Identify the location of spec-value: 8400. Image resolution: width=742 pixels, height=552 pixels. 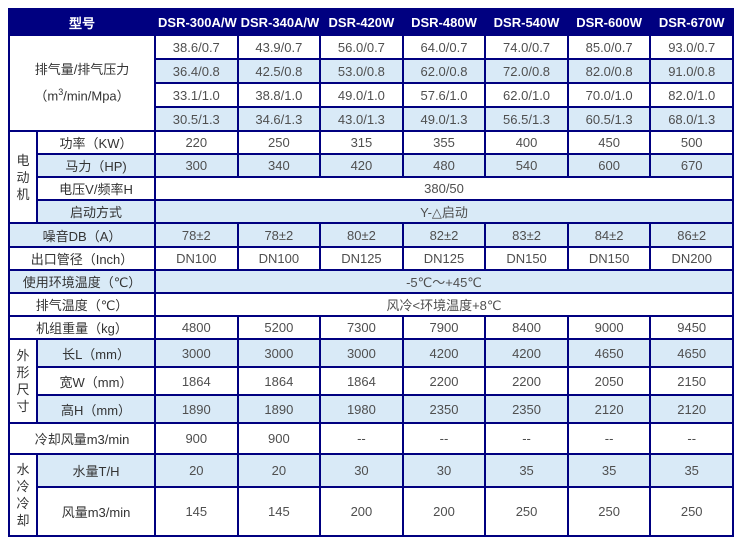
(526, 327).